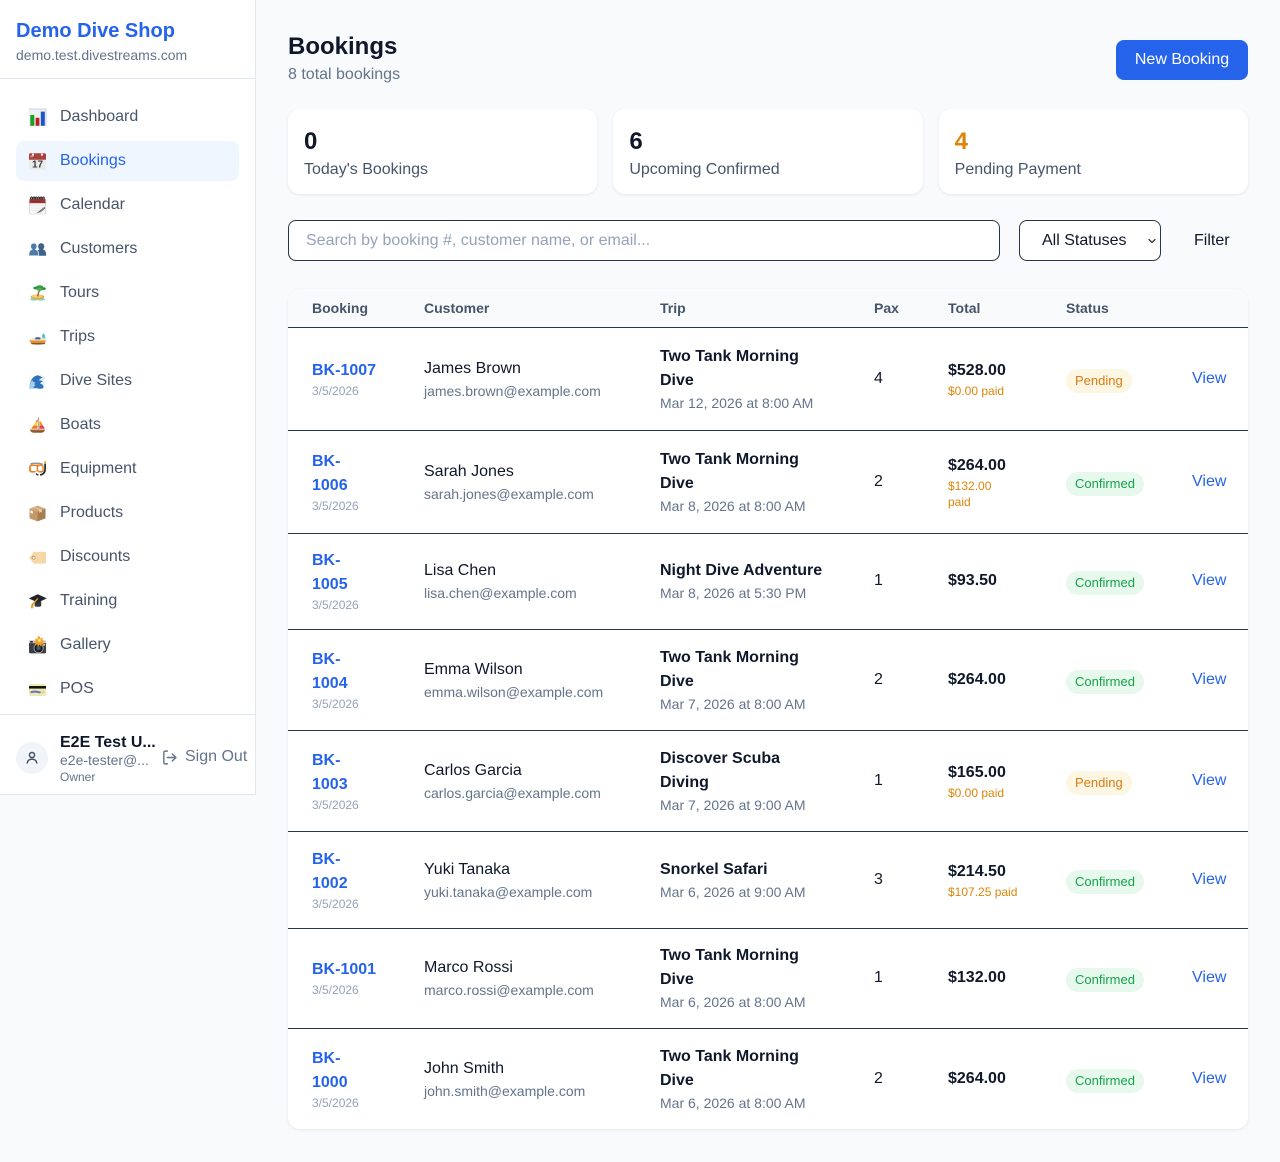  I want to click on svg-text: 17, so click(38, 164).